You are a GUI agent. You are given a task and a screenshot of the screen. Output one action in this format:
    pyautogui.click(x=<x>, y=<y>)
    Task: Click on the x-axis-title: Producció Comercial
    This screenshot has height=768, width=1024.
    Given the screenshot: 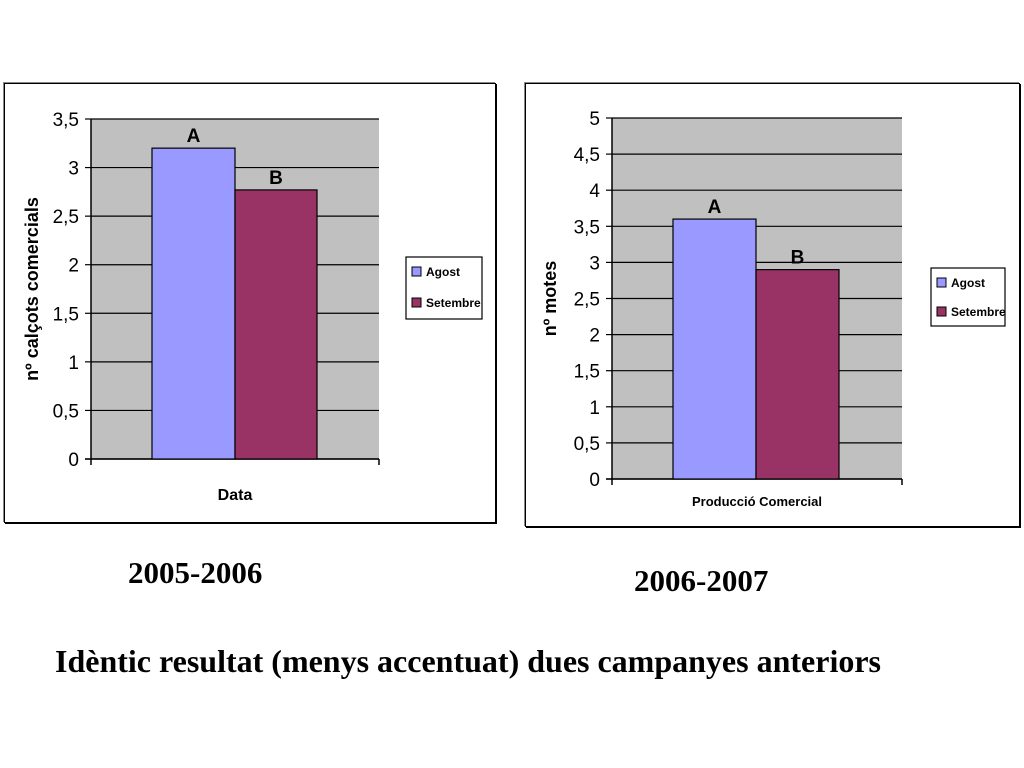 What is the action you would take?
    pyautogui.click(x=757, y=501)
    